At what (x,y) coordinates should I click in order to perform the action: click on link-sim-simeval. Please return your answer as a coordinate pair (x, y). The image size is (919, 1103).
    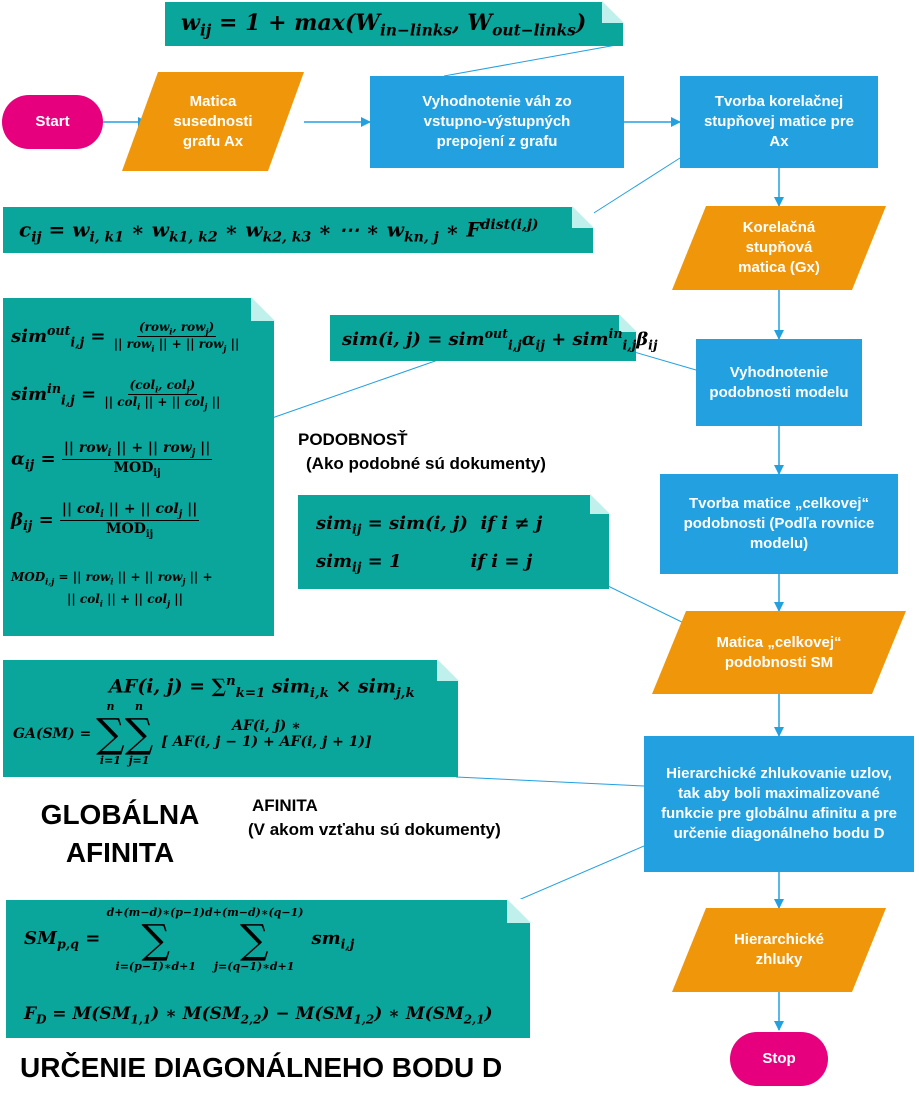
    Looking at the image, I should click on (665, 361).